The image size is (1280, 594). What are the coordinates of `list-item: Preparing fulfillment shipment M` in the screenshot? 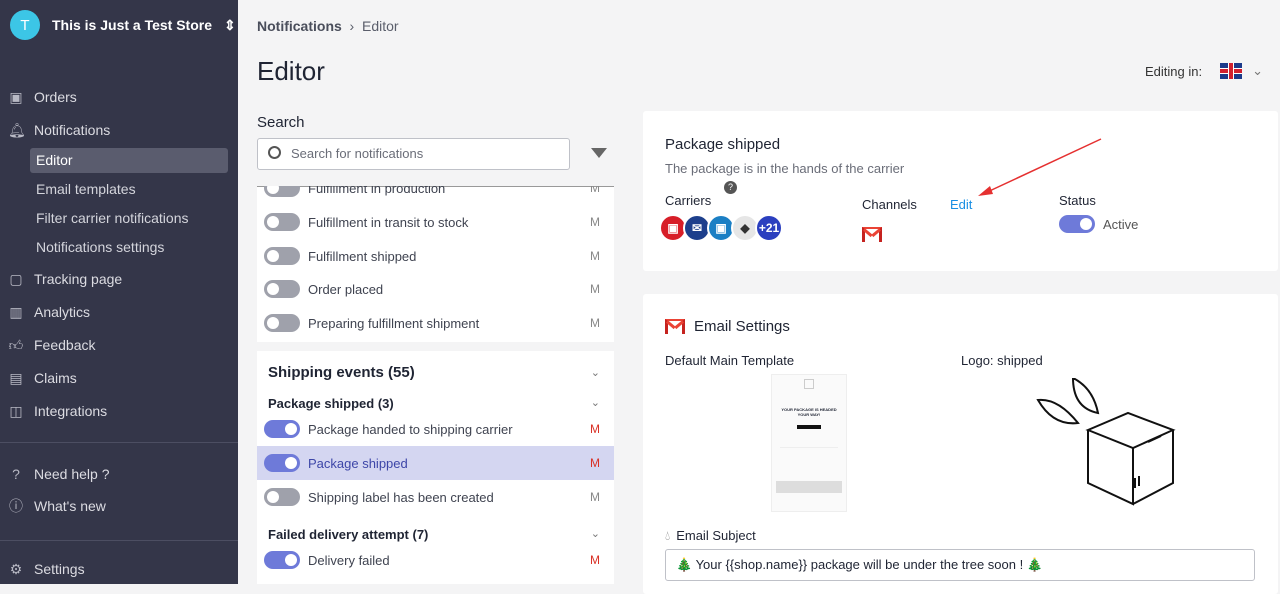 It's located at (435, 323).